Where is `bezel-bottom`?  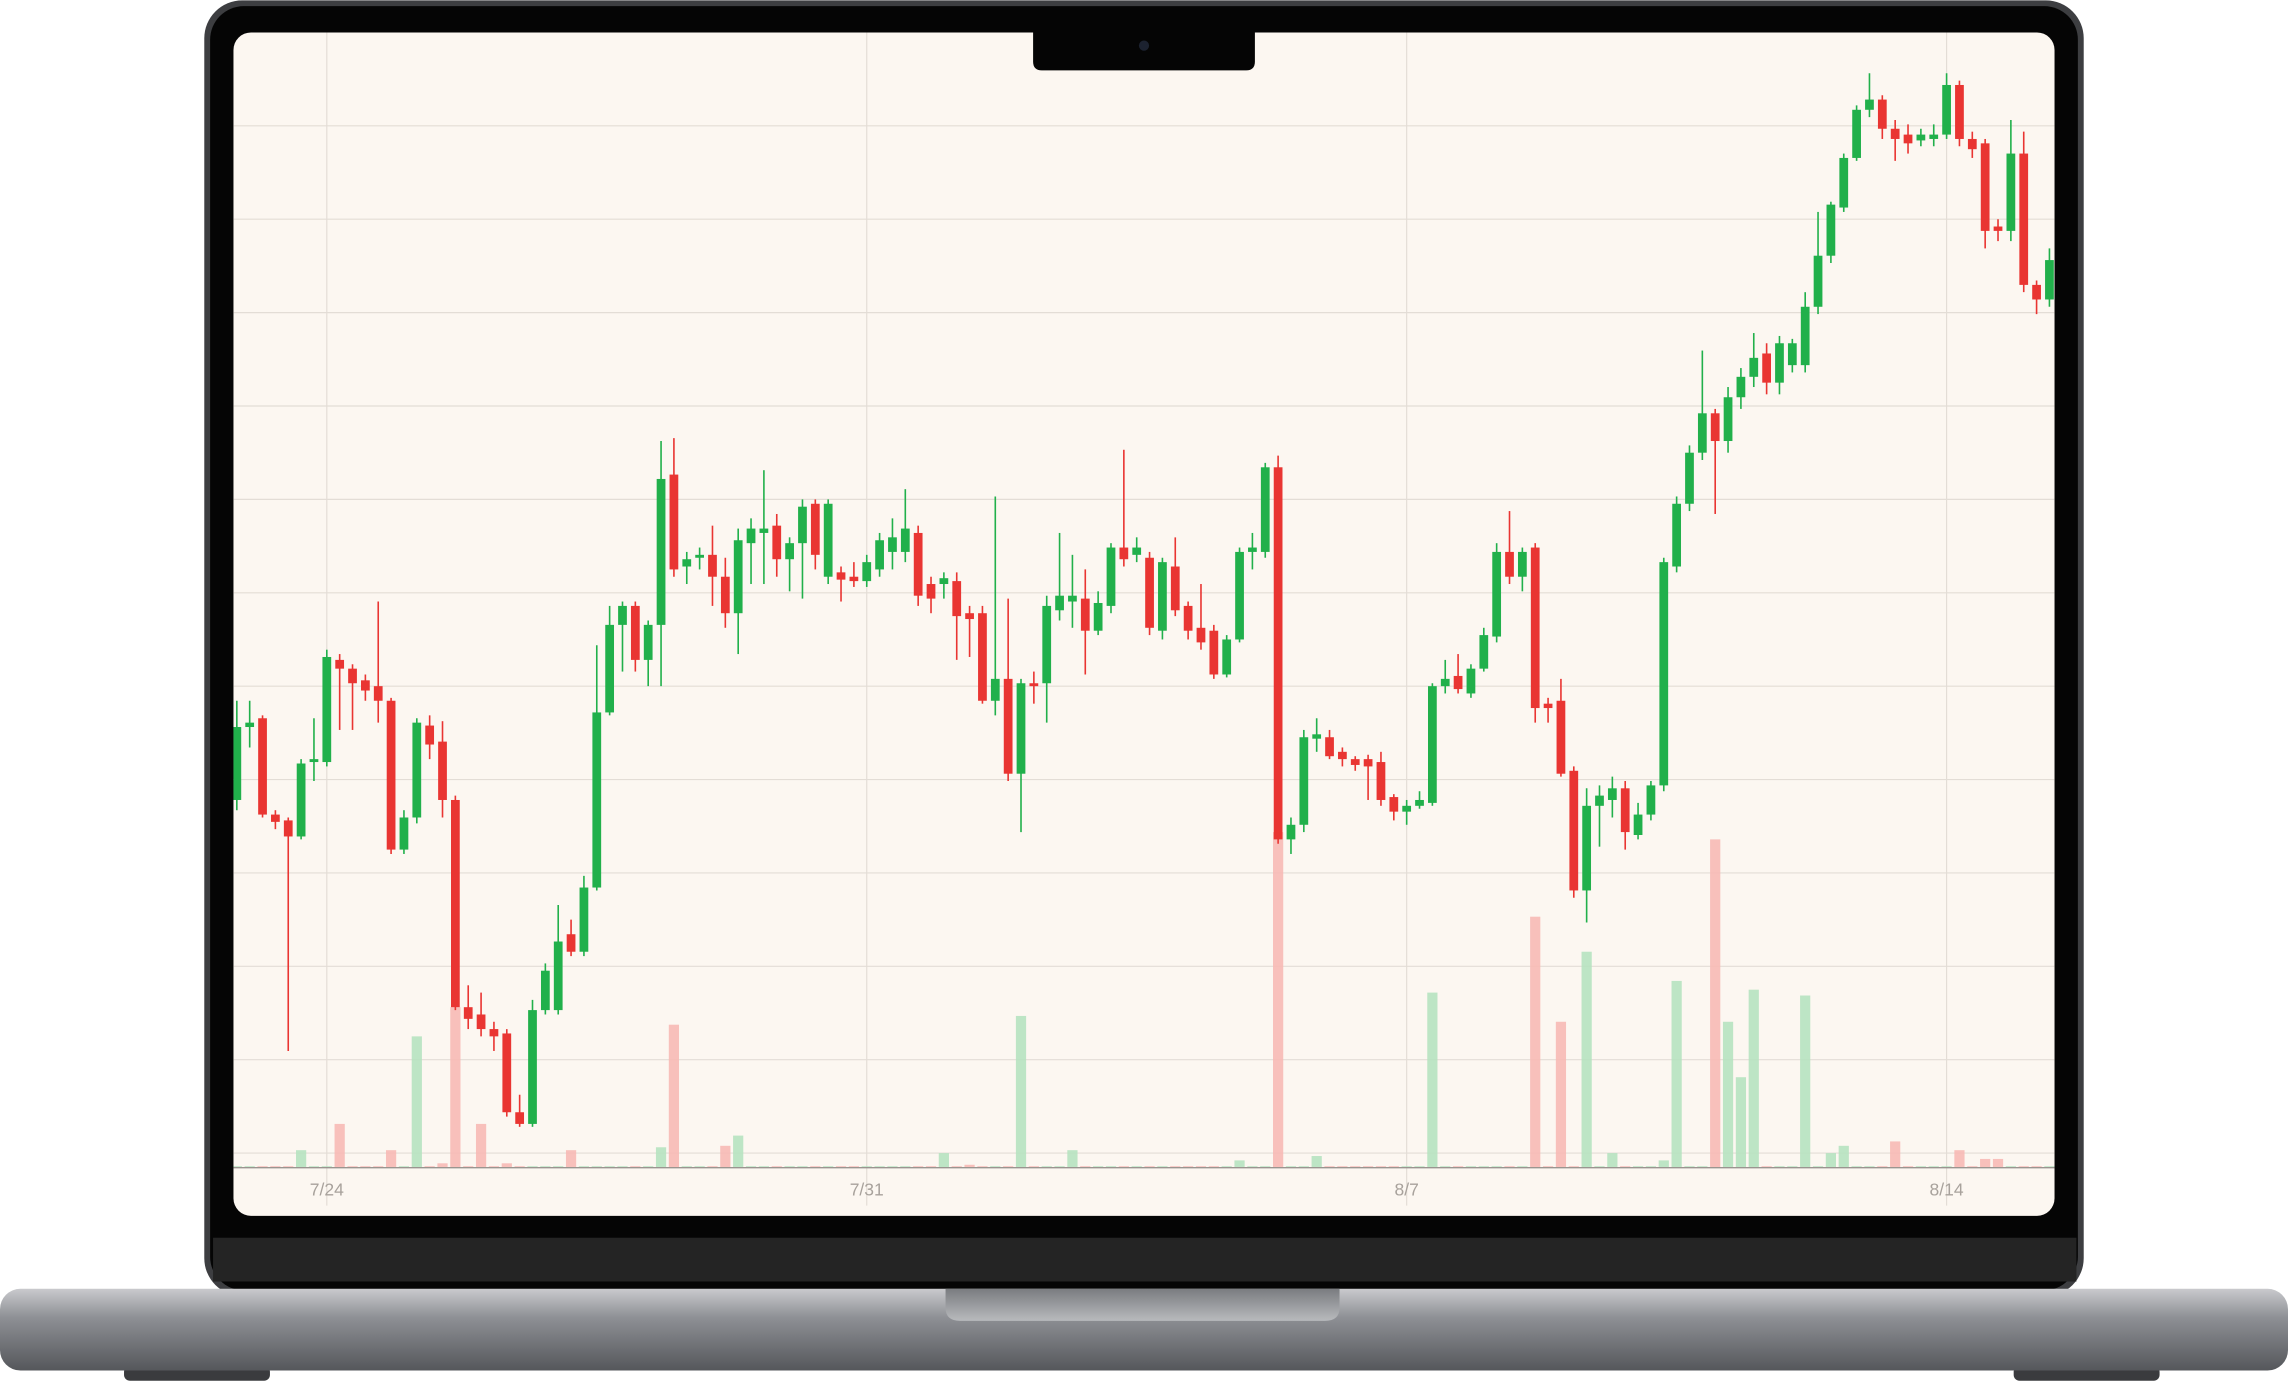 bezel-bottom is located at coordinates (1145, 1259).